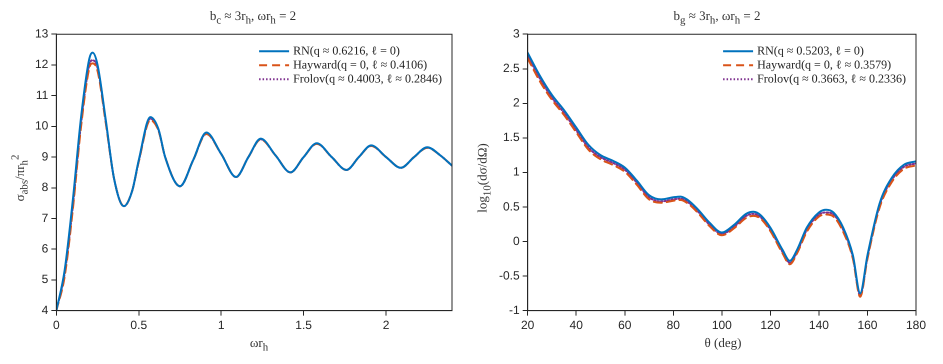  Describe the element at coordinates (45, 309) in the screenshot. I see `y-tick-label: 4` at that location.